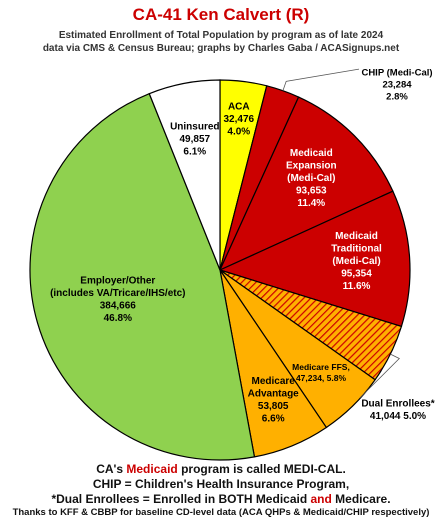  What do you see at coordinates (221, 14) in the screenshot?
I see `chart-title: CA-41 Ken Calvert (R)` at bounding box center [221, 14].